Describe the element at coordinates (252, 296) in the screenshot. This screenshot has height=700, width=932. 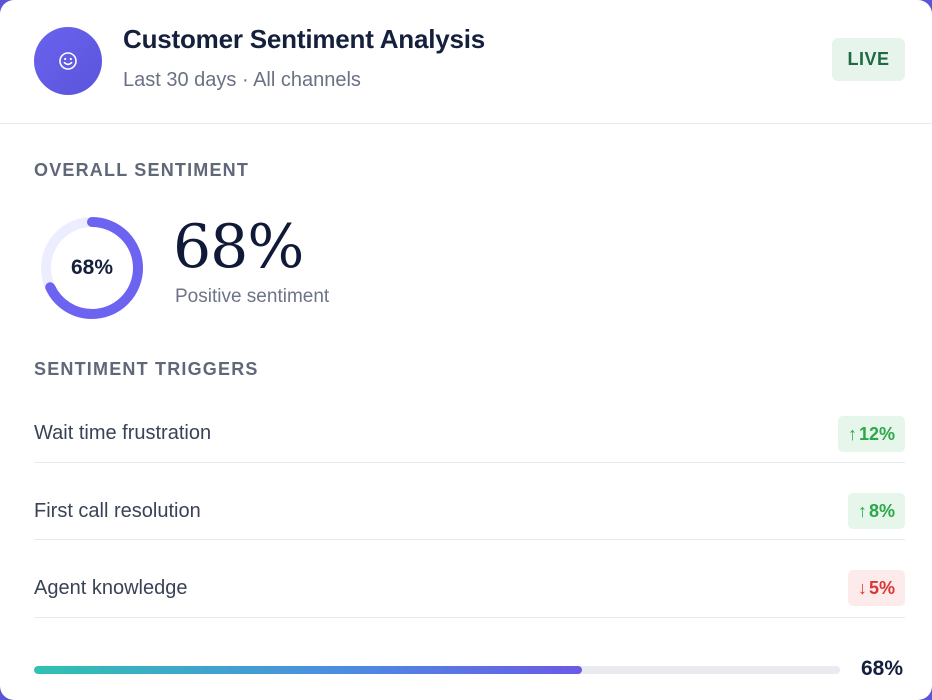
I see `overall-sentiment-caption: Positive sentiment` at that location.